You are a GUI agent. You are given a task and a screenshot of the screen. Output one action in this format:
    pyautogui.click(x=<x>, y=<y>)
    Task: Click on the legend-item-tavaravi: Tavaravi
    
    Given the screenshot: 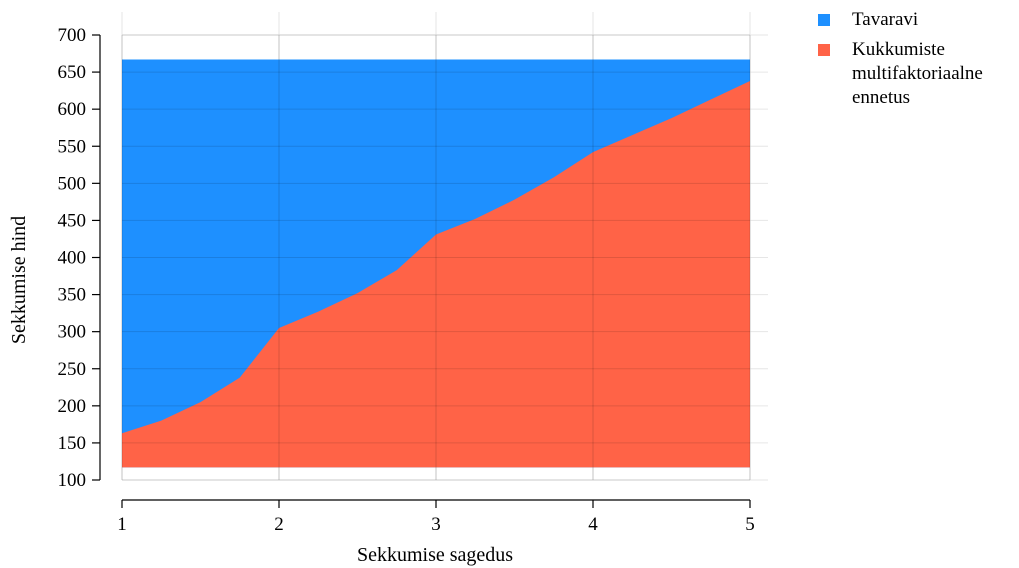 What is the action you would take?
    pyautogui.click(x=915, y=20)
    